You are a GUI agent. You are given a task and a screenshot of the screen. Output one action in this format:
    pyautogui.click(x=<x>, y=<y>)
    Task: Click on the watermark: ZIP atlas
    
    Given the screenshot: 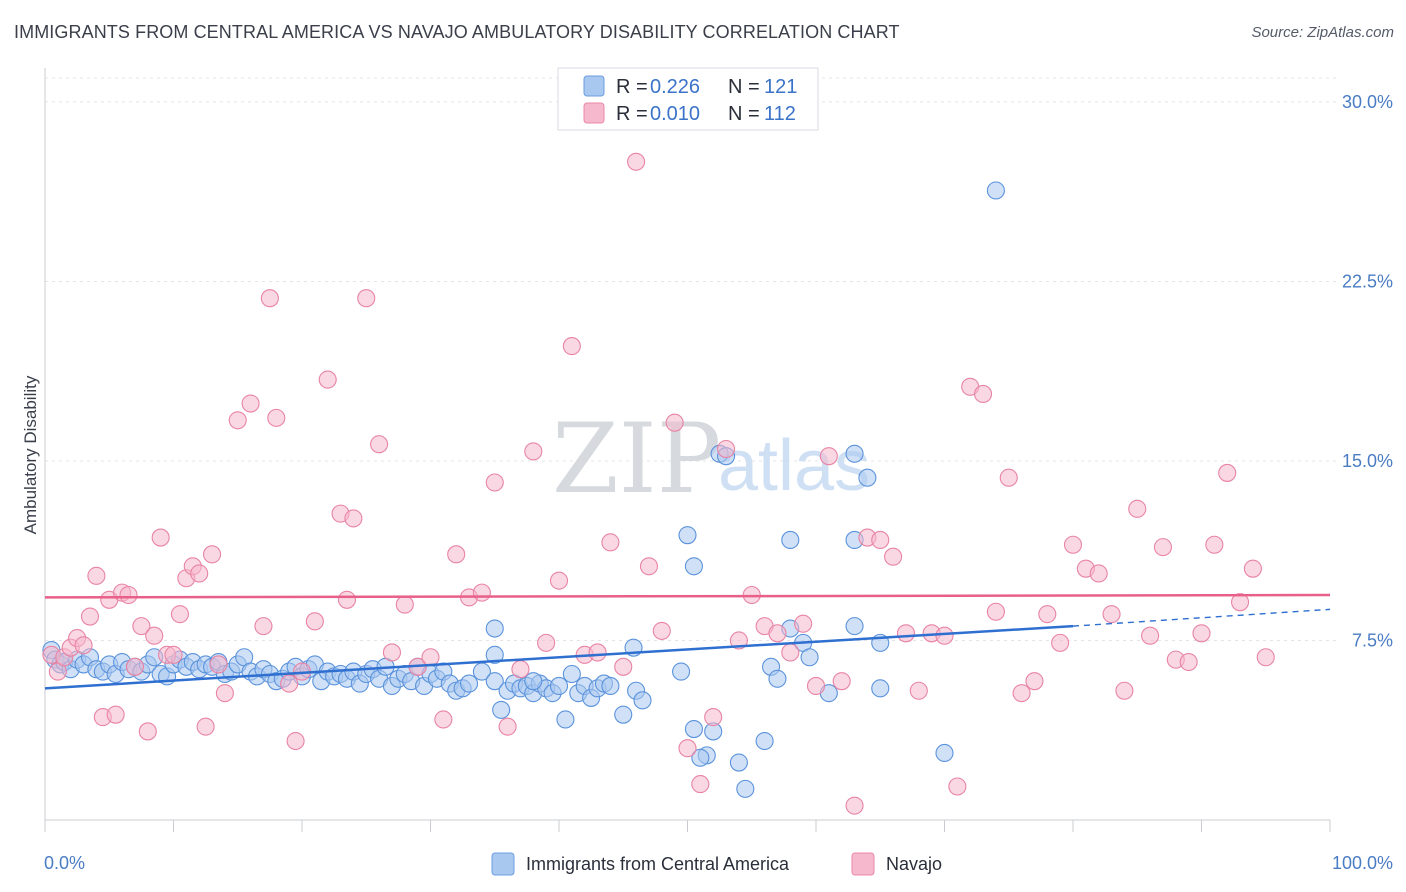 What is the action you would take?
    pyautogui.click(x=711, y=459)
    